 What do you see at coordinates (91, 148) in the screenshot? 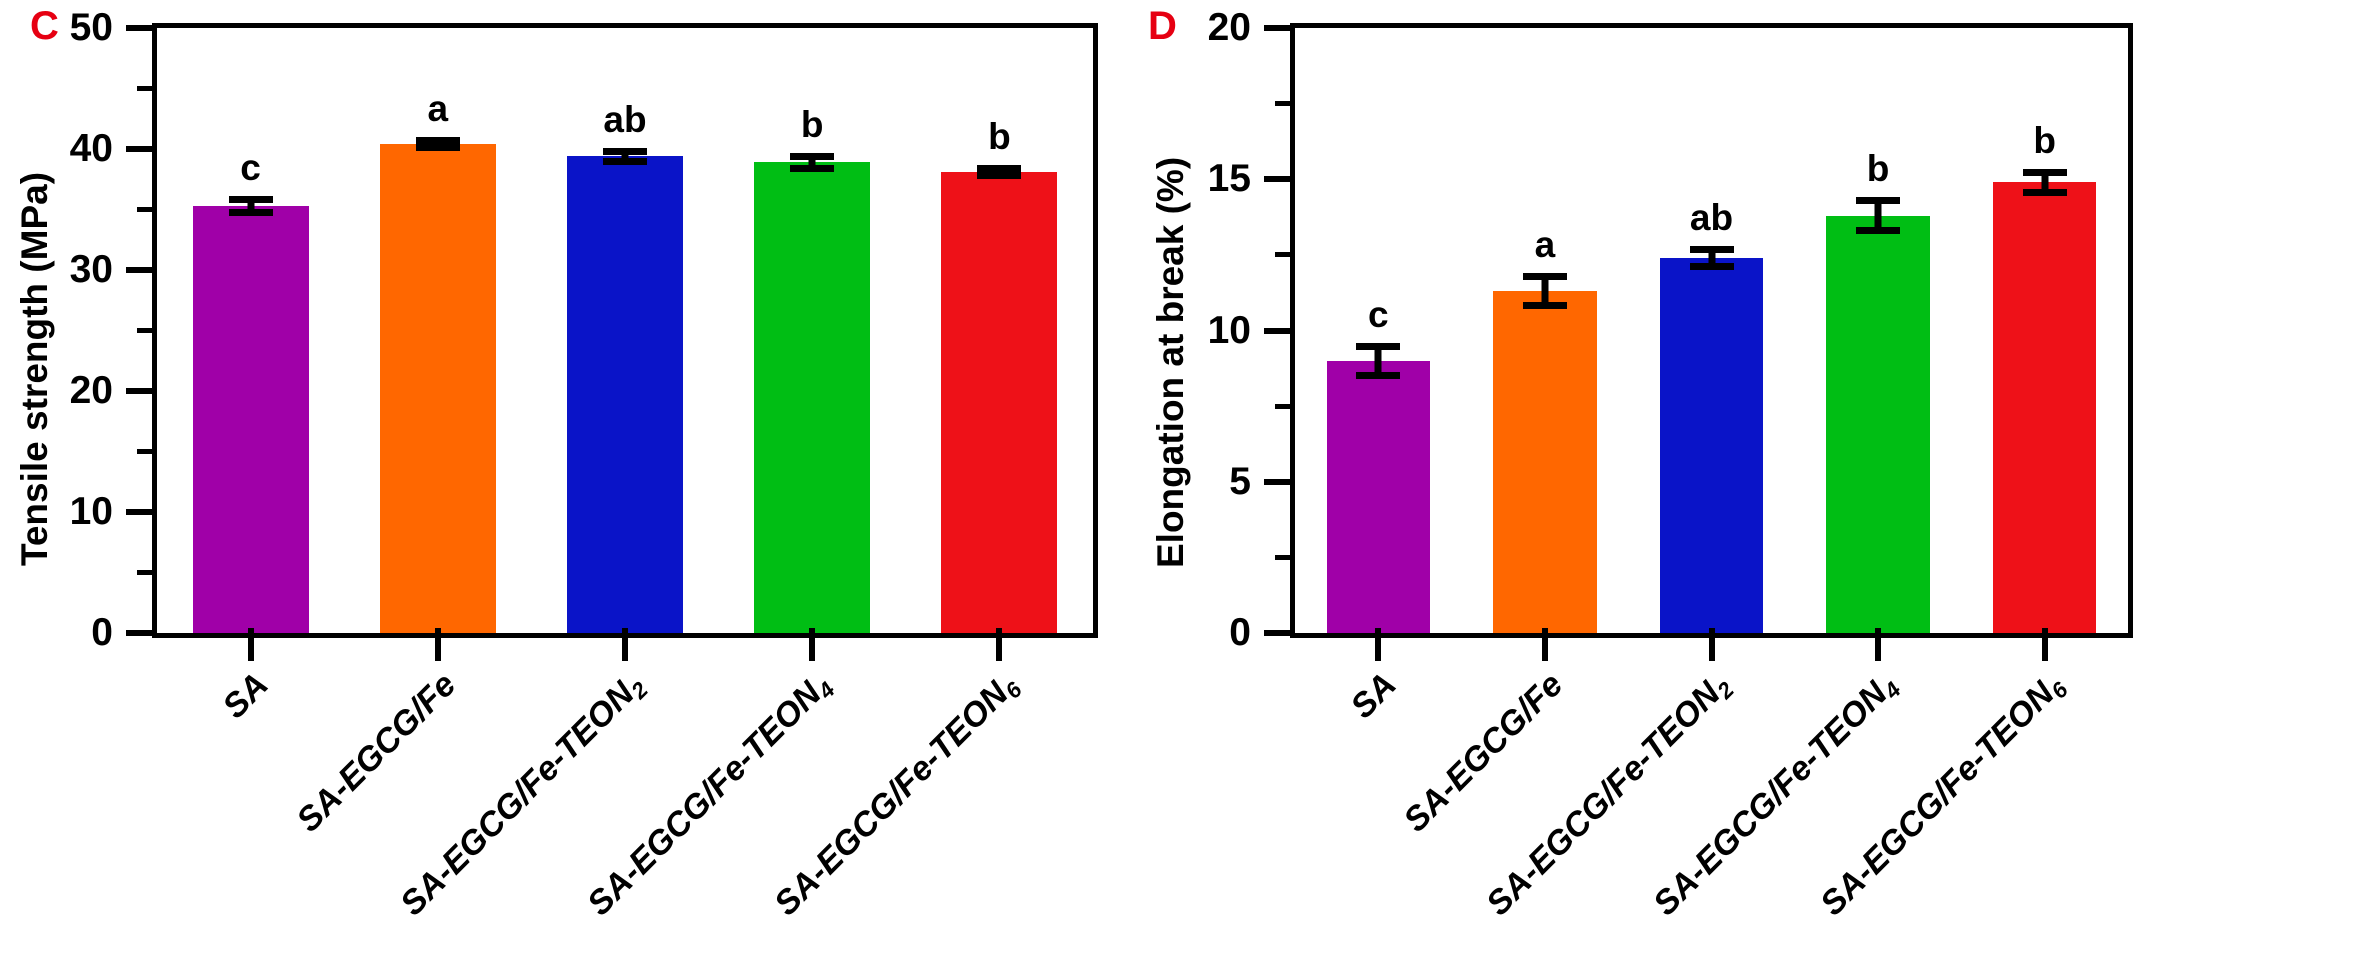
I see `y-tick-label: 40` at bounding box center [91, 148].